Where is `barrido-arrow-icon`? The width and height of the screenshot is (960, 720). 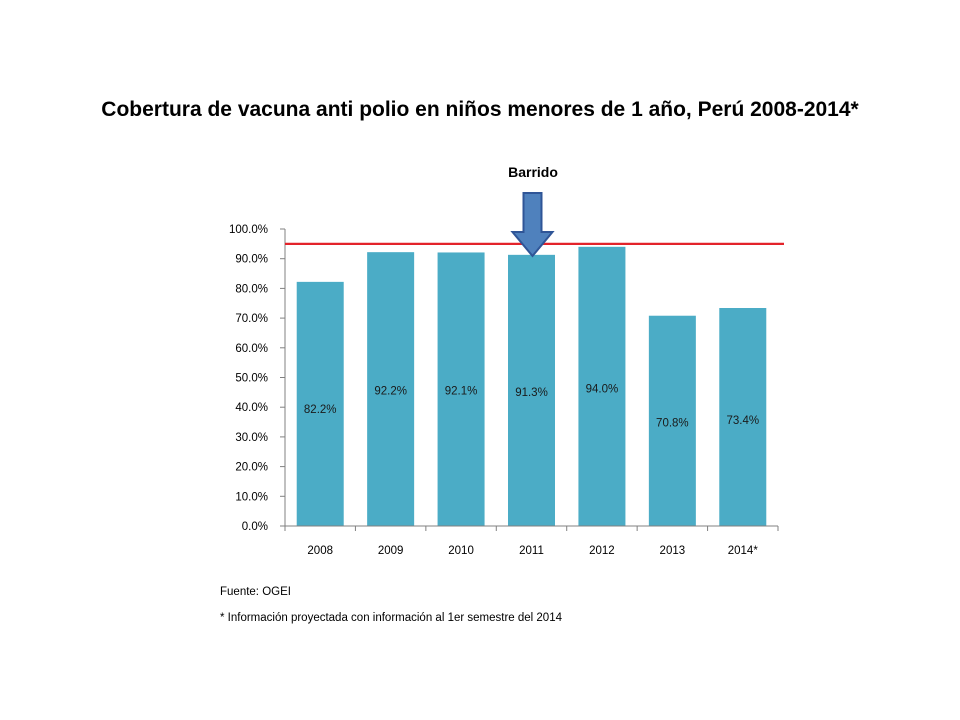 barrido-arrow-icon is located at coordinates (532, 225).